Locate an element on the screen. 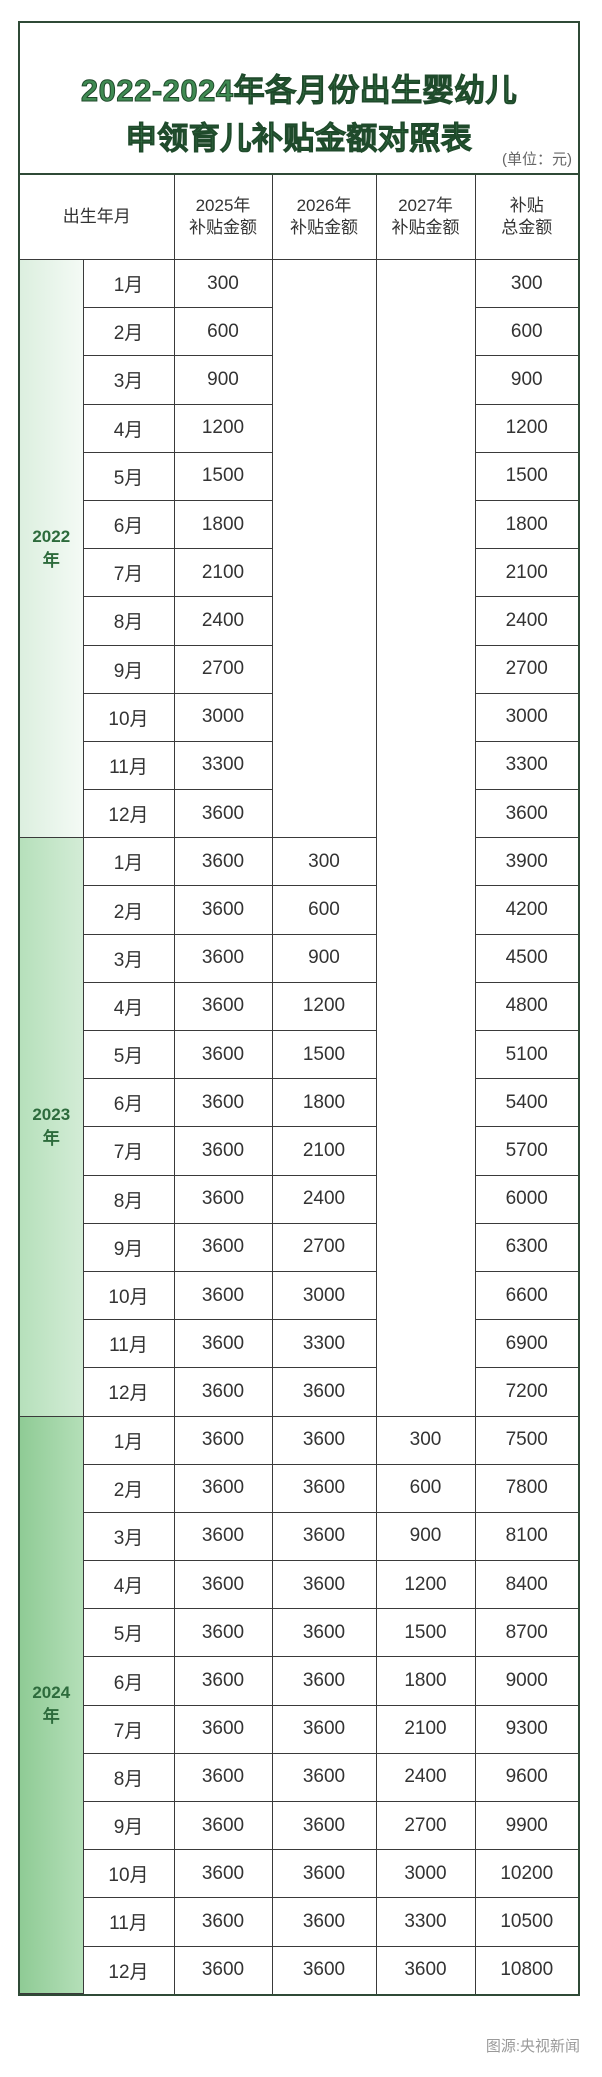  header-total-line1: 补贴 is located at coordinates (526, 205).